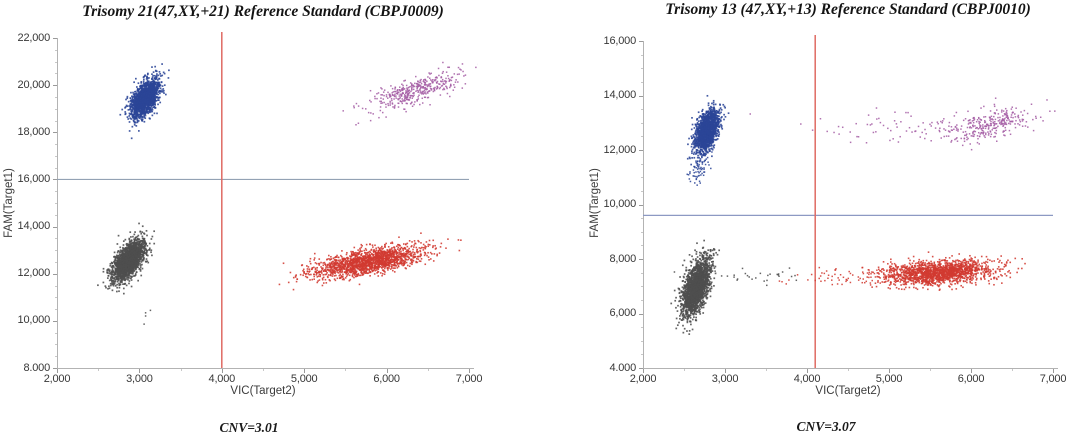 This screenshot has height=443, width=1080. What do you see at coordinates (249, 427) in the screenshot?
I see `cnv-annotation-left: CNV=3.01` at bounding box center [249, 427].